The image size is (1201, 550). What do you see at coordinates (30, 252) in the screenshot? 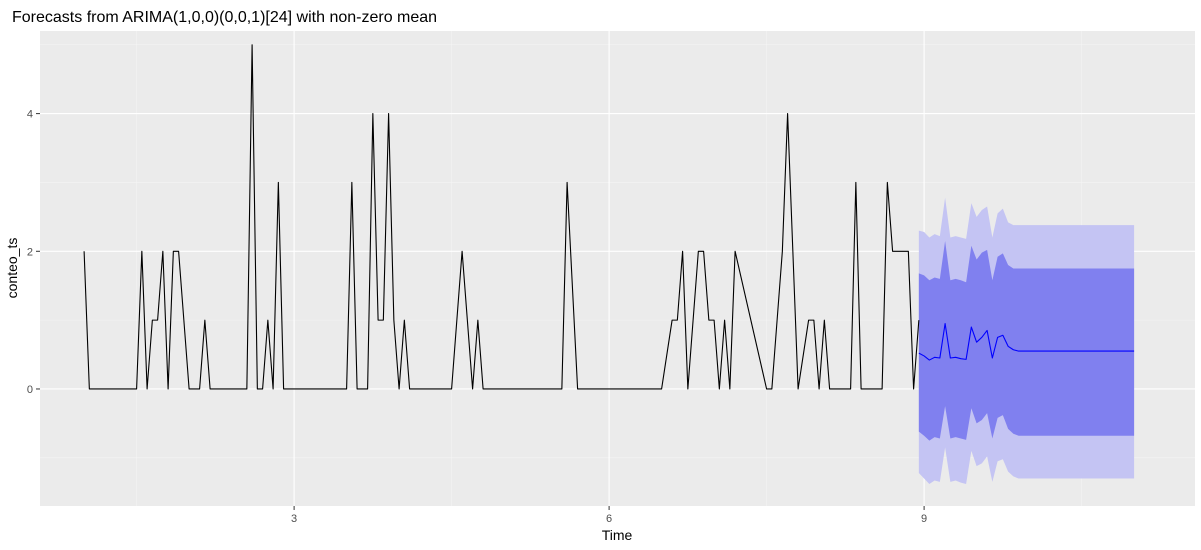
I see `y-tick-label: 2` at bounding box center [30, 252].